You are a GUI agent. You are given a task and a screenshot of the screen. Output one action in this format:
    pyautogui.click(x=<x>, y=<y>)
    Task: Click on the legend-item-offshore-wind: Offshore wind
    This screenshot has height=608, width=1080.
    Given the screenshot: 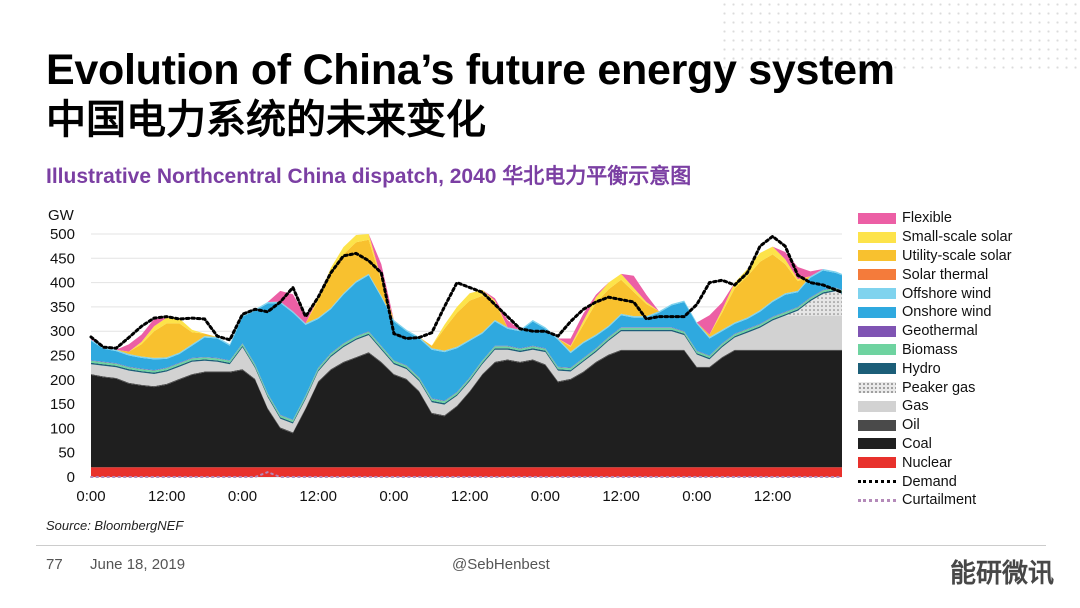 What is the action you would take?
    pyautogui.click(x=935, y=293)
    